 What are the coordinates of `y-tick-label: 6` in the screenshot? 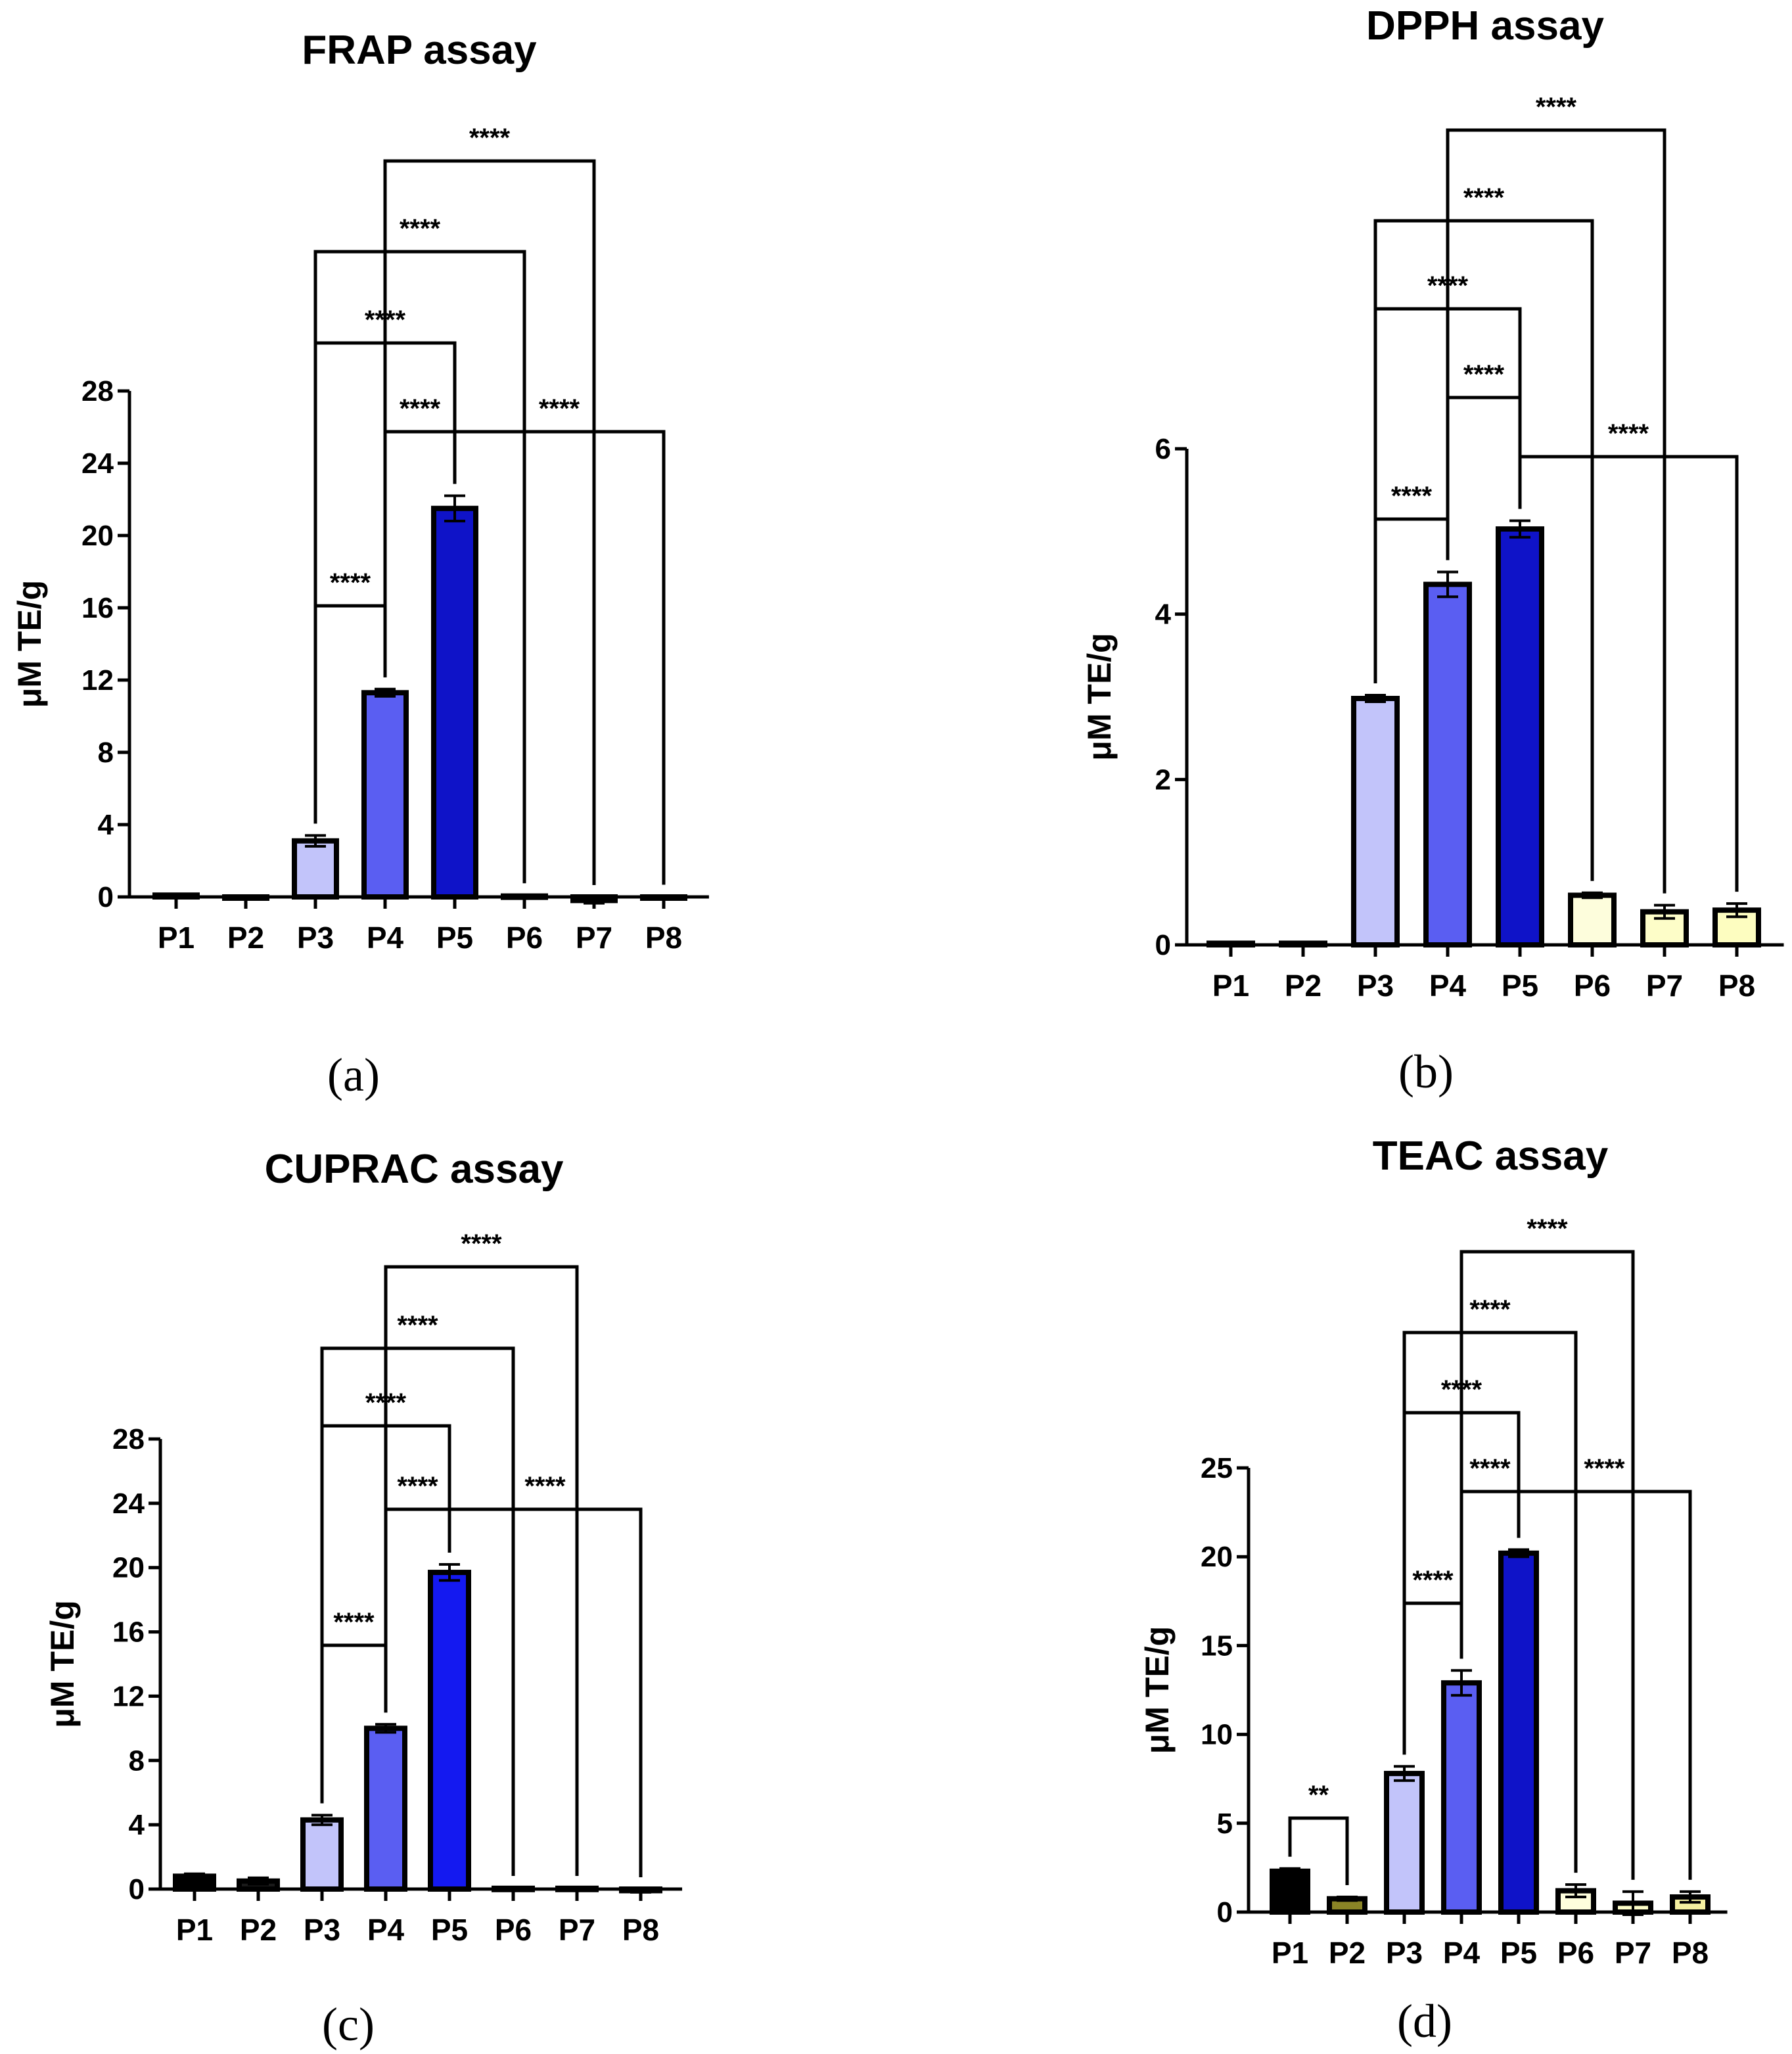 It's located at (1163, 449).